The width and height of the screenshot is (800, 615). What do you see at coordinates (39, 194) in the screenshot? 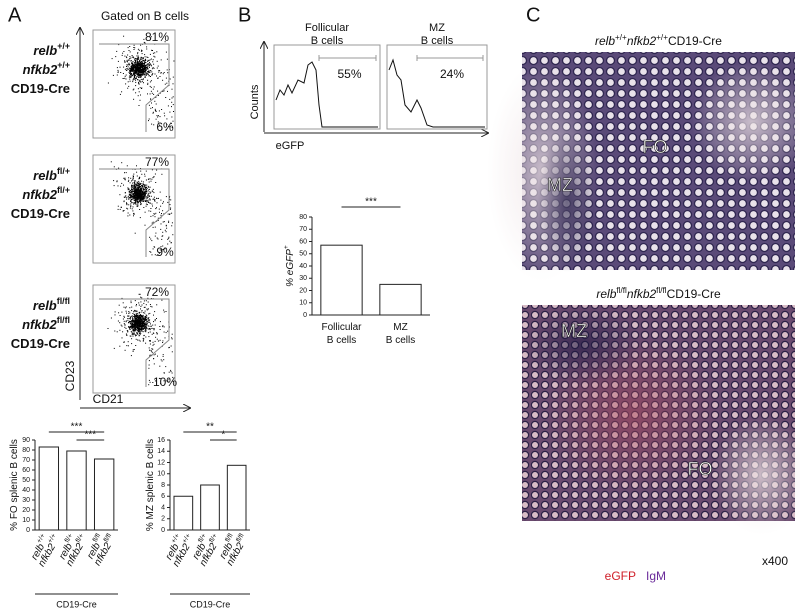
I see `text-part: nfkb2` at bounding box center [39, 194].